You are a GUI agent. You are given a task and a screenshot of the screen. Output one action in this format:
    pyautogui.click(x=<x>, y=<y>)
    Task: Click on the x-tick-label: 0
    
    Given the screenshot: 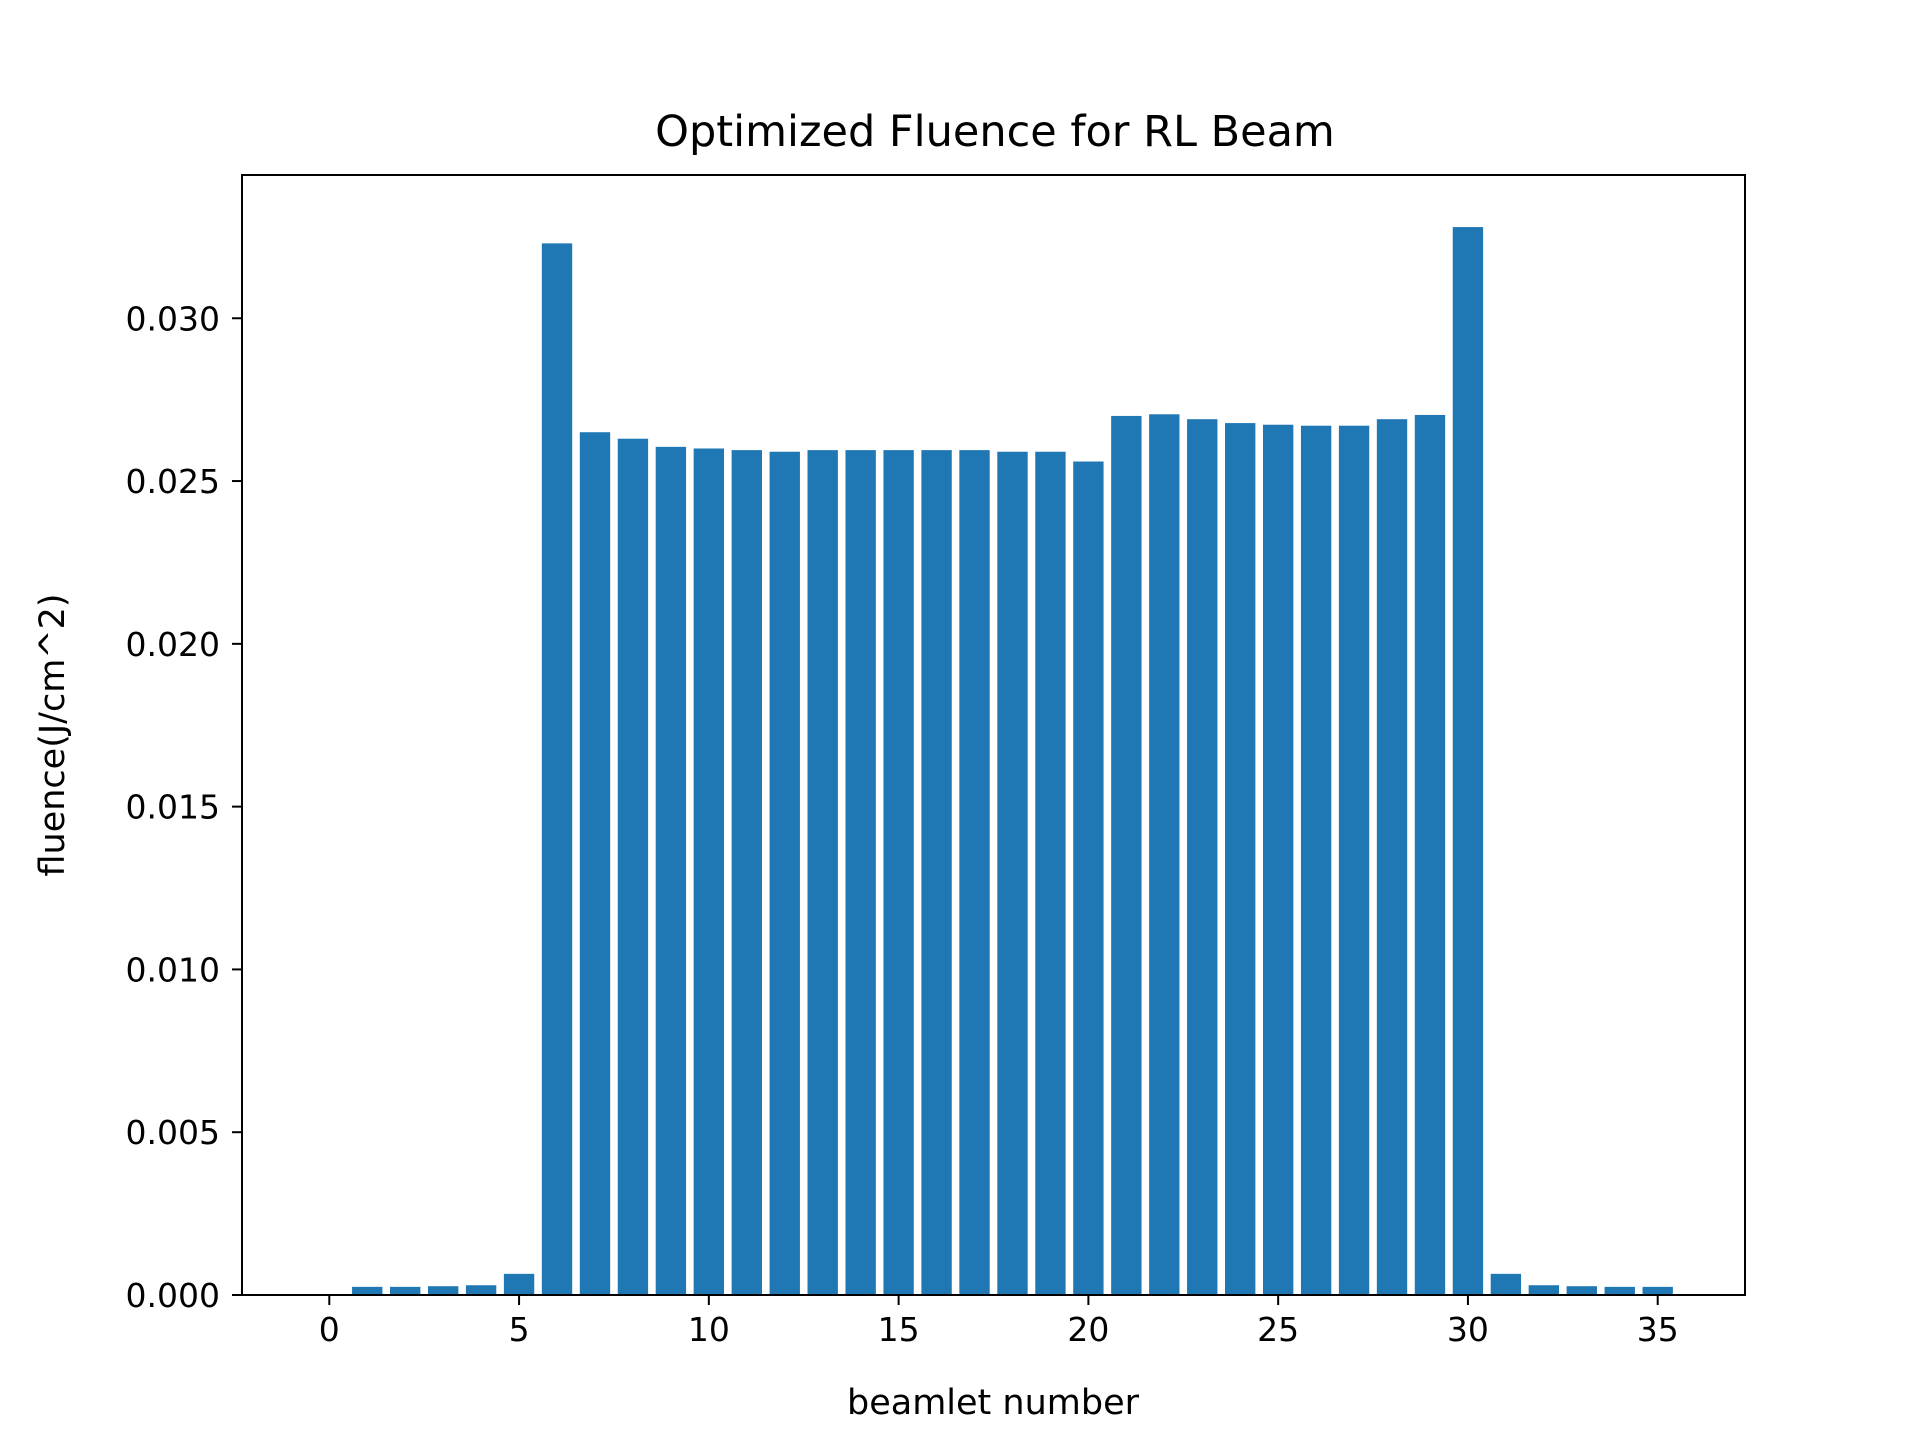 What is the action you would take?
    pyautogui.click(x=329, y=1329)
    